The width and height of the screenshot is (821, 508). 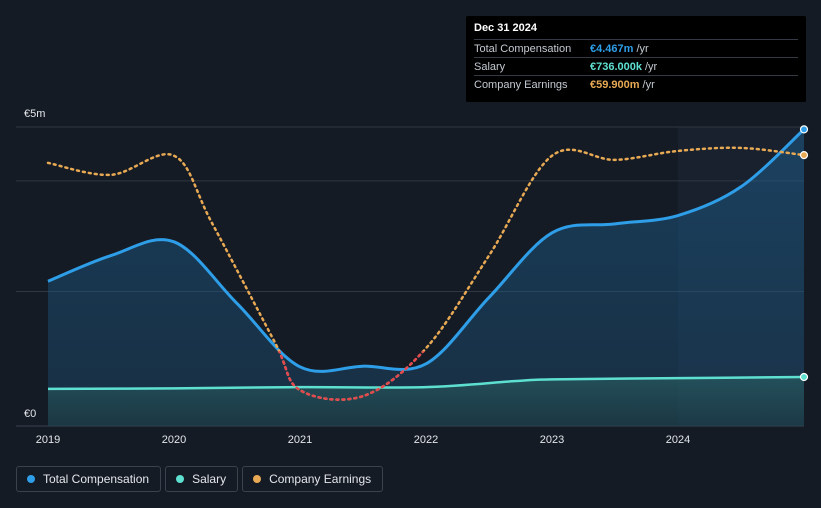 What do you see at coordinates (615, 84) in the screenshot?
I see `tooltip-value: €59.900m` at bounding box center [615, 84].